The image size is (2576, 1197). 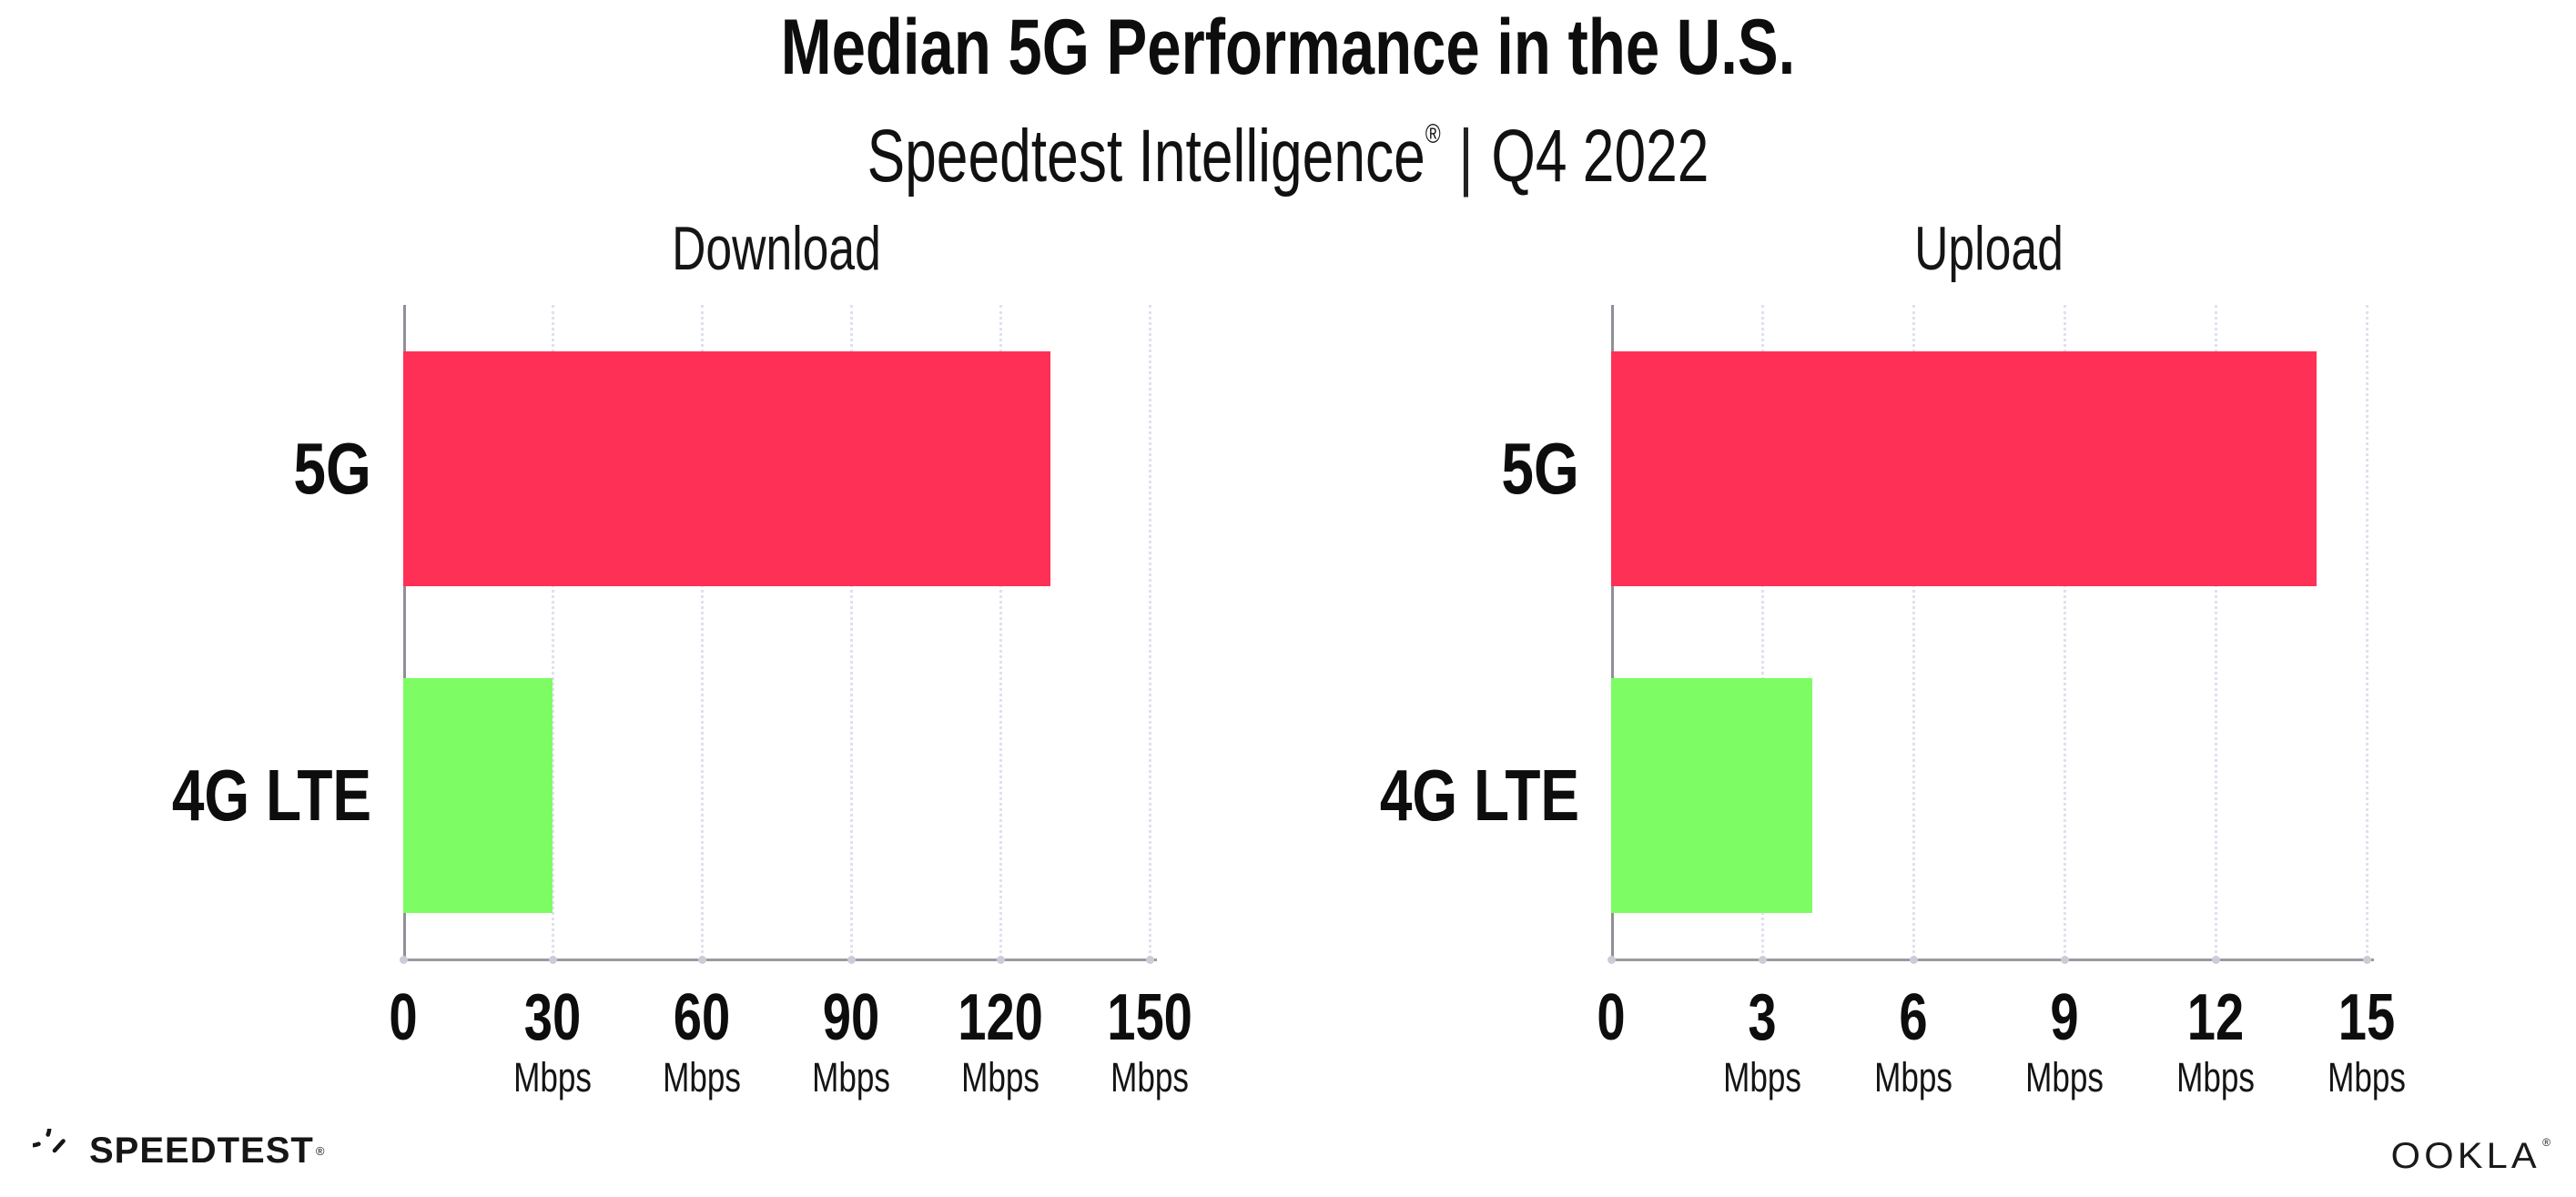 What do you see at coordinates (2546, 1143) in the screenshot?
I see `ookla-trademark: ®` at bounding box center [2546, 1143].